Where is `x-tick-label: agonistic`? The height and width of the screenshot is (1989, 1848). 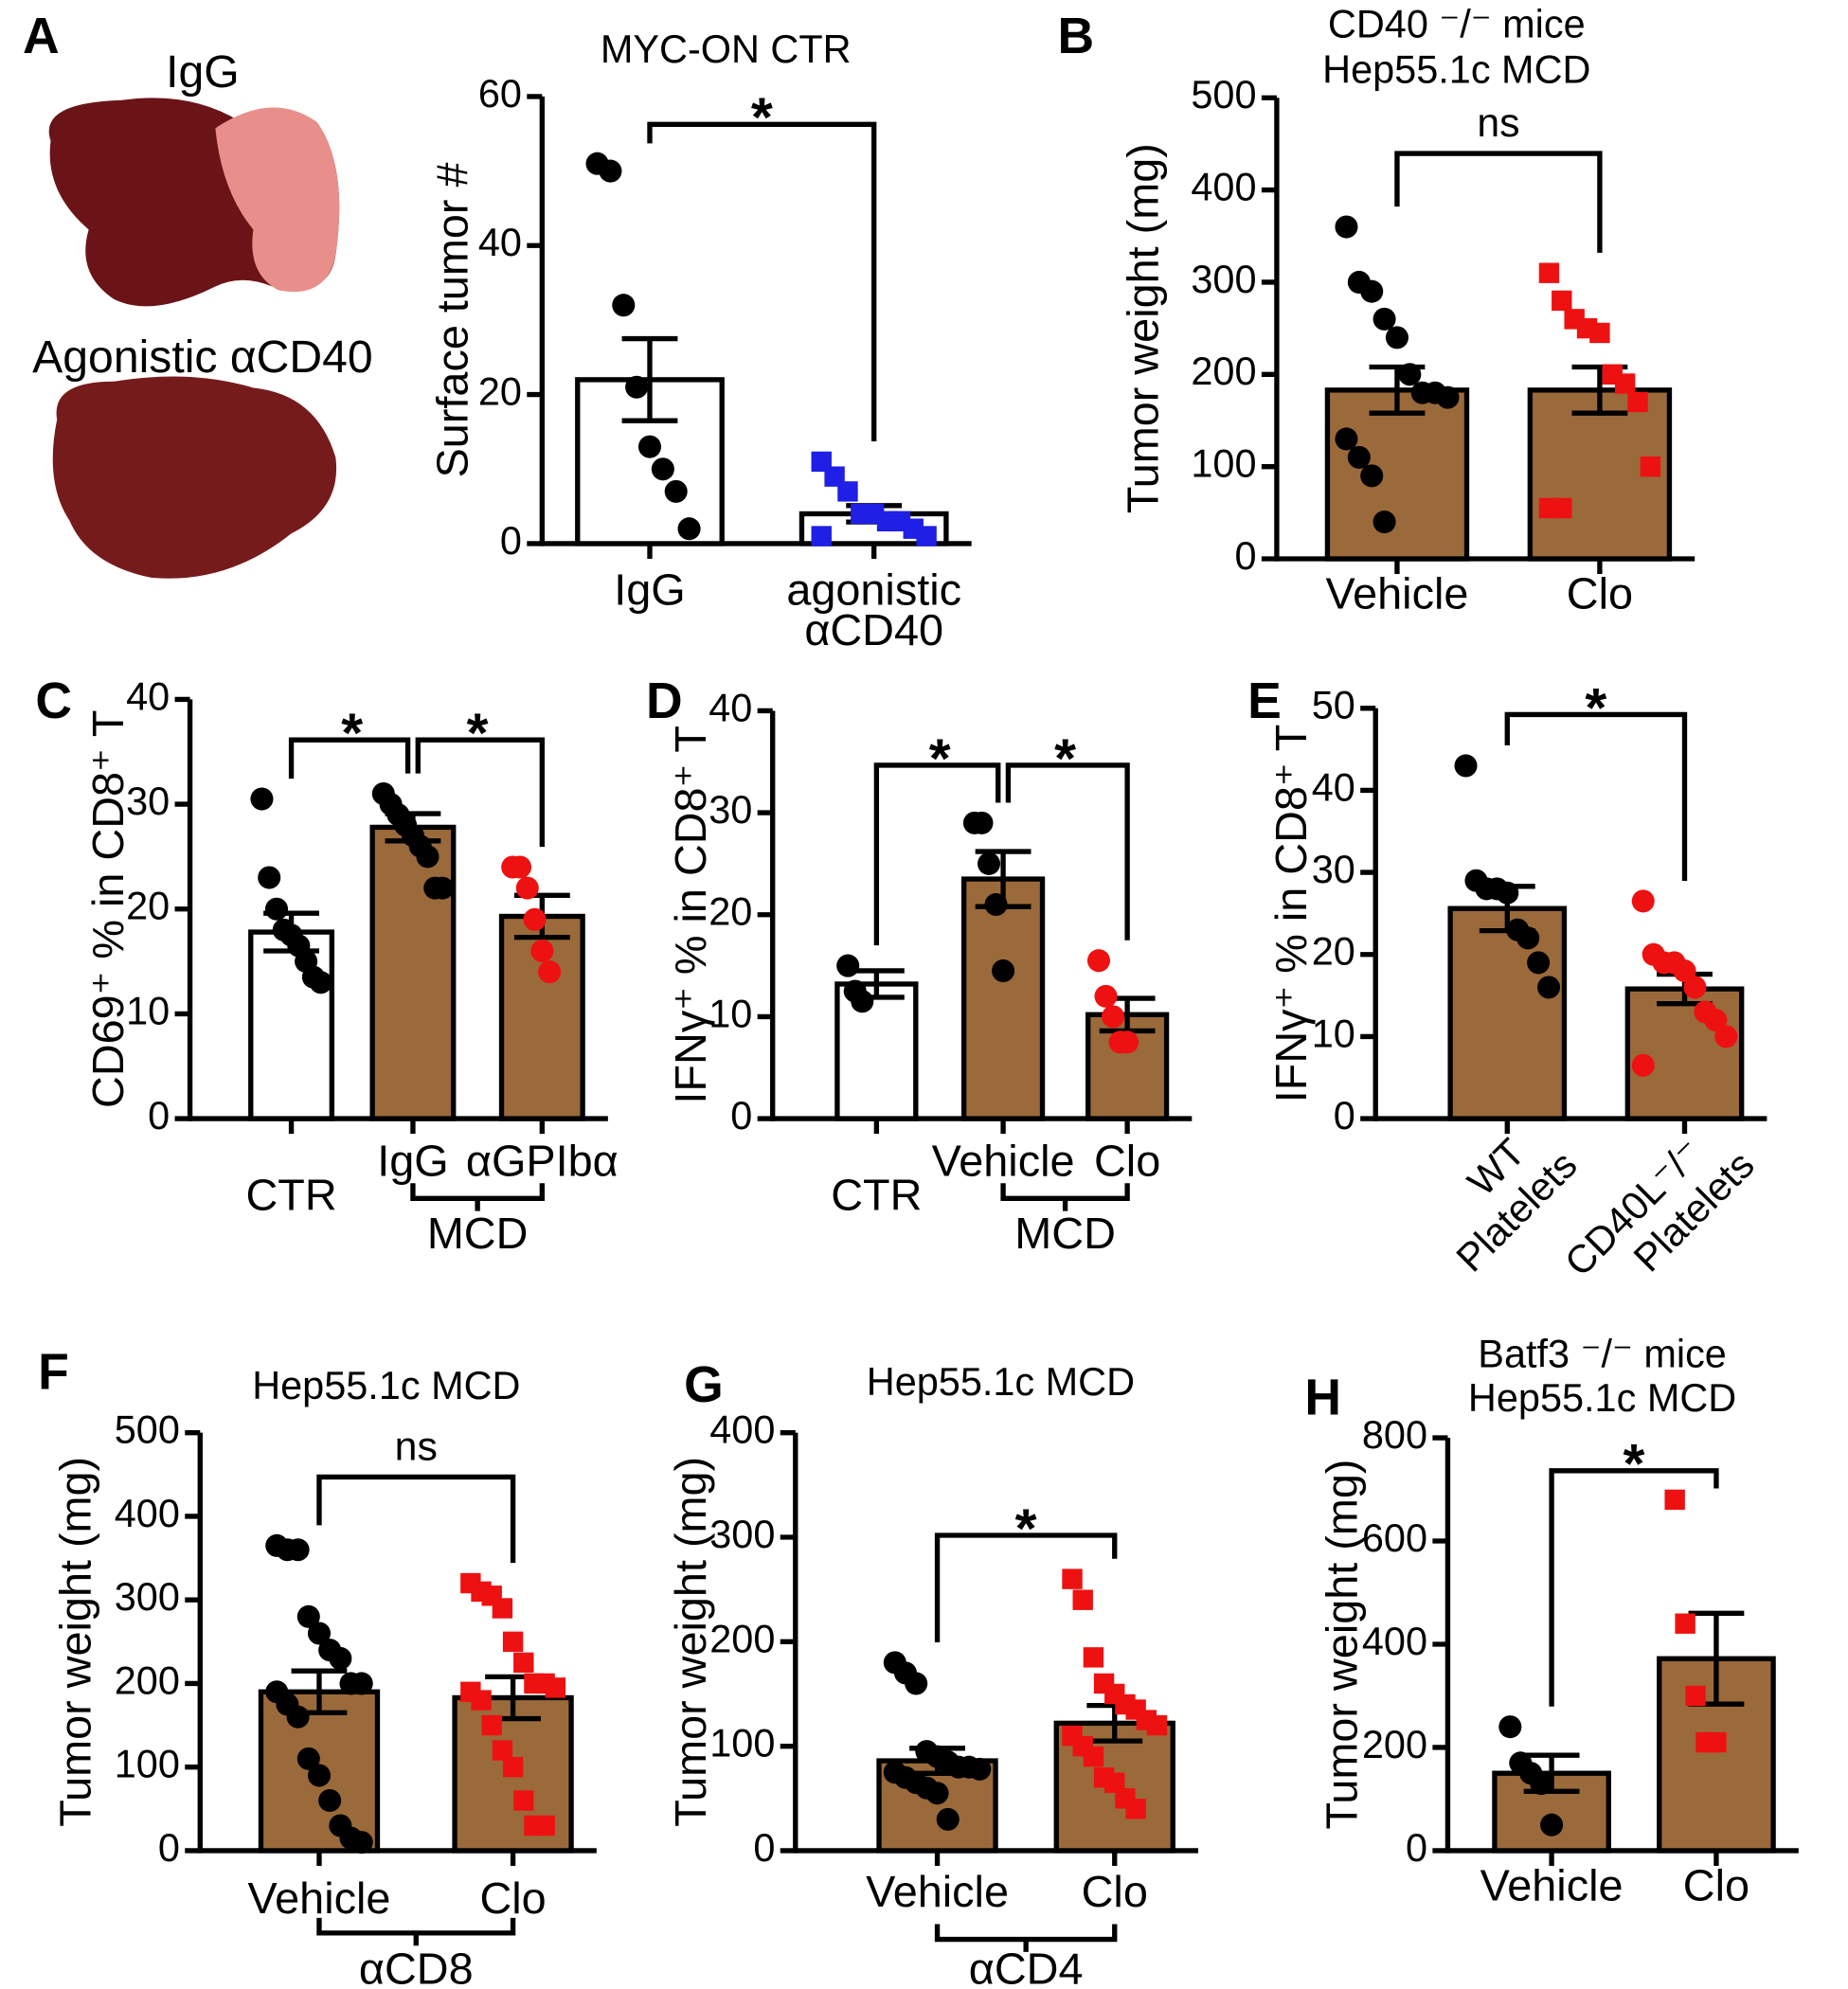
x-tick-label: agonistic is located at coordinates (873, 589).